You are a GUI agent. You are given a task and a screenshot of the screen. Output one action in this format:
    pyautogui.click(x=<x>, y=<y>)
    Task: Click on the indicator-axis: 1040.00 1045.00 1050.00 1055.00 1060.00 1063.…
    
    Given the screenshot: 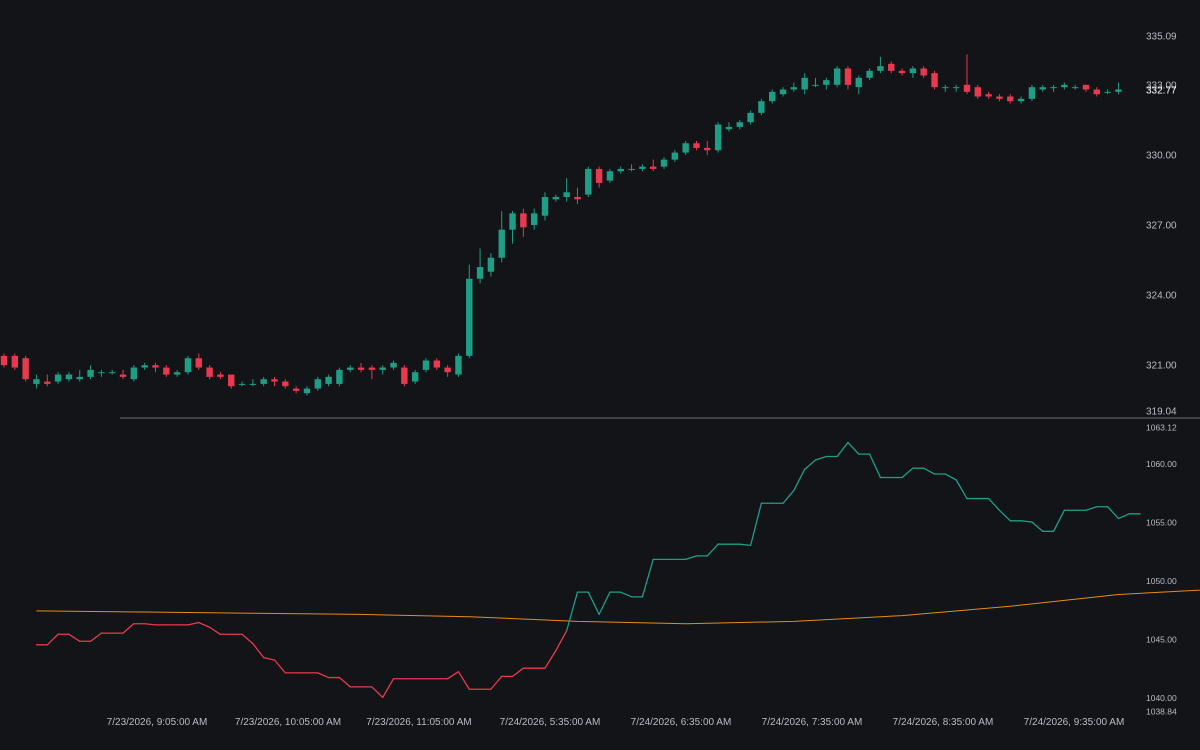 What is the action you would take?
    pyautogui.click(x=1161, y=570)
    